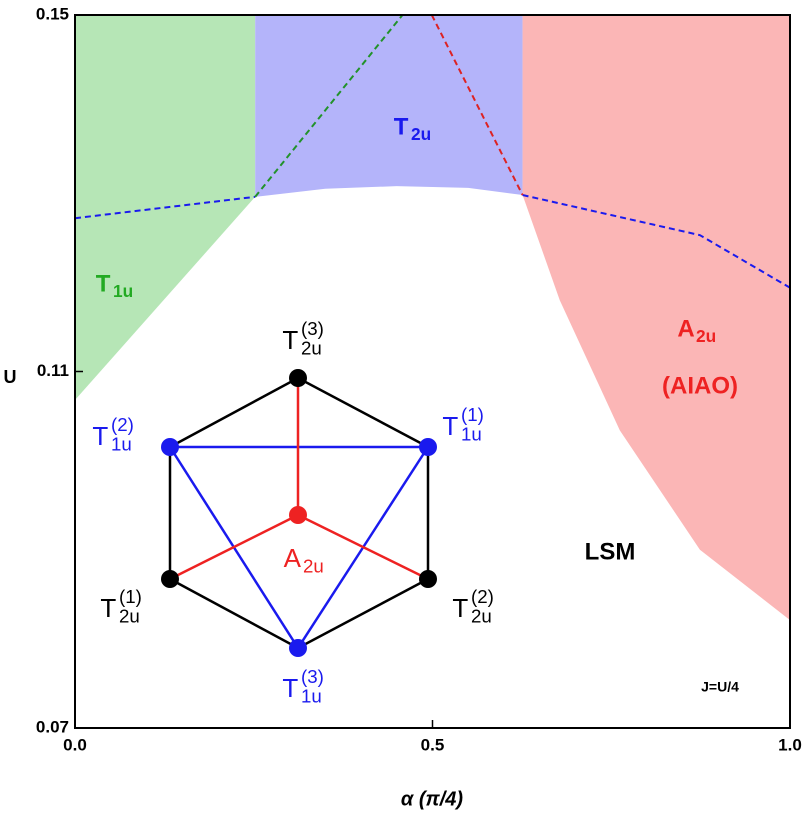 This screenshot has width=810, height=821. I want to click on y-tick-label: 0.15, so click(52, 13).